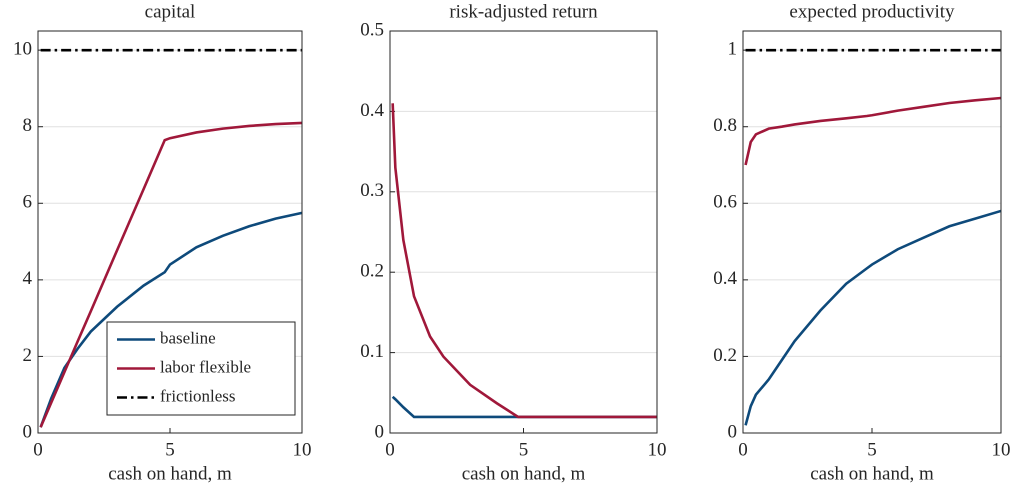 The height and width of the screenshot is (495, 1017). Describe the element at coordinates (28, 355) in the screenshot. I see `y-tick-label: 2` at that location.